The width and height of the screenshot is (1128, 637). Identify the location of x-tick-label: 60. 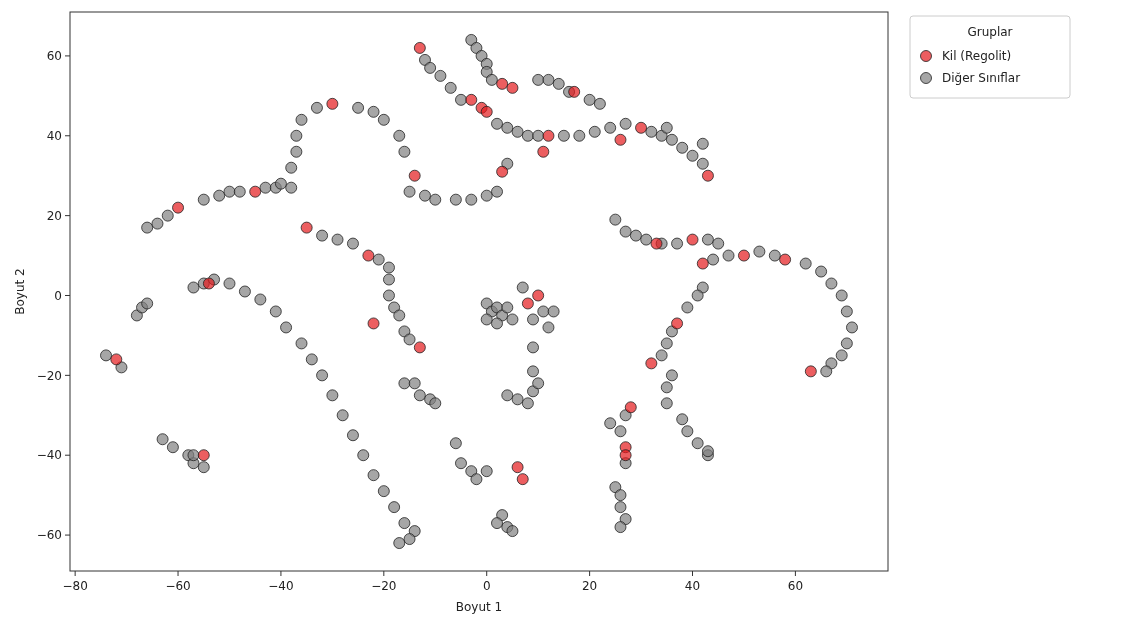
(795, 586).